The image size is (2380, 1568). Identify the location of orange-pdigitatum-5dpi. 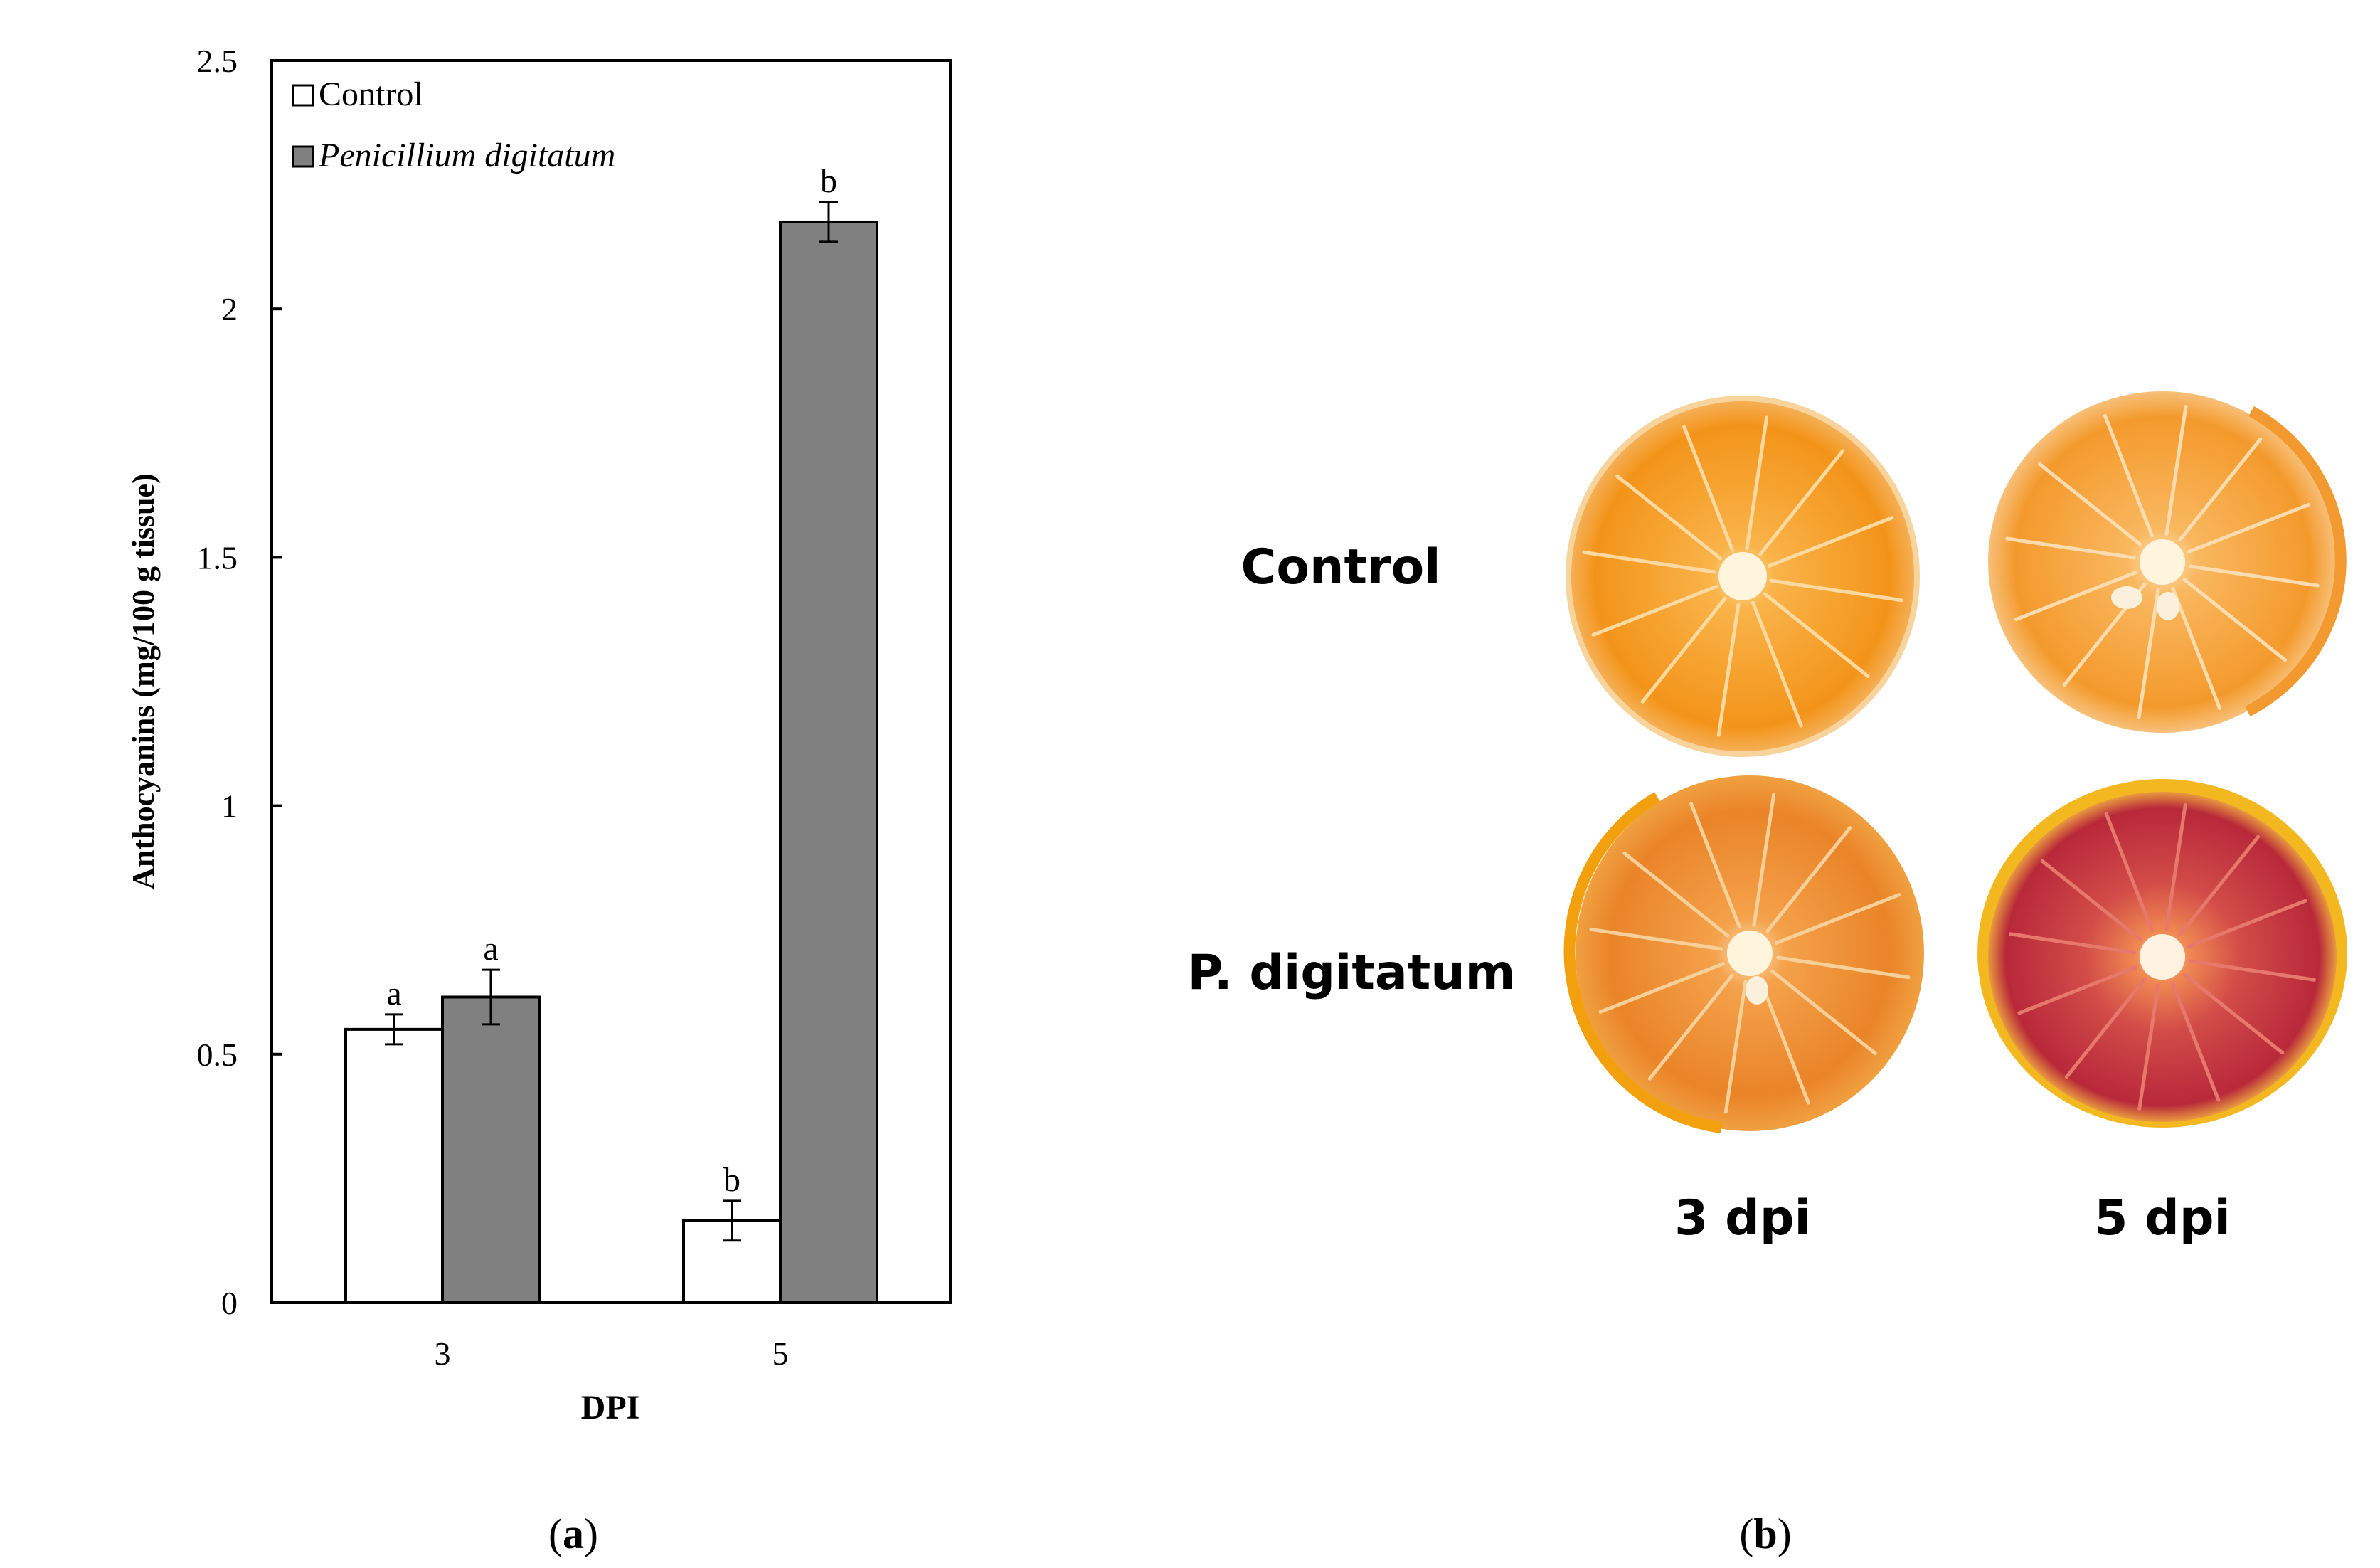
(2162, 954).